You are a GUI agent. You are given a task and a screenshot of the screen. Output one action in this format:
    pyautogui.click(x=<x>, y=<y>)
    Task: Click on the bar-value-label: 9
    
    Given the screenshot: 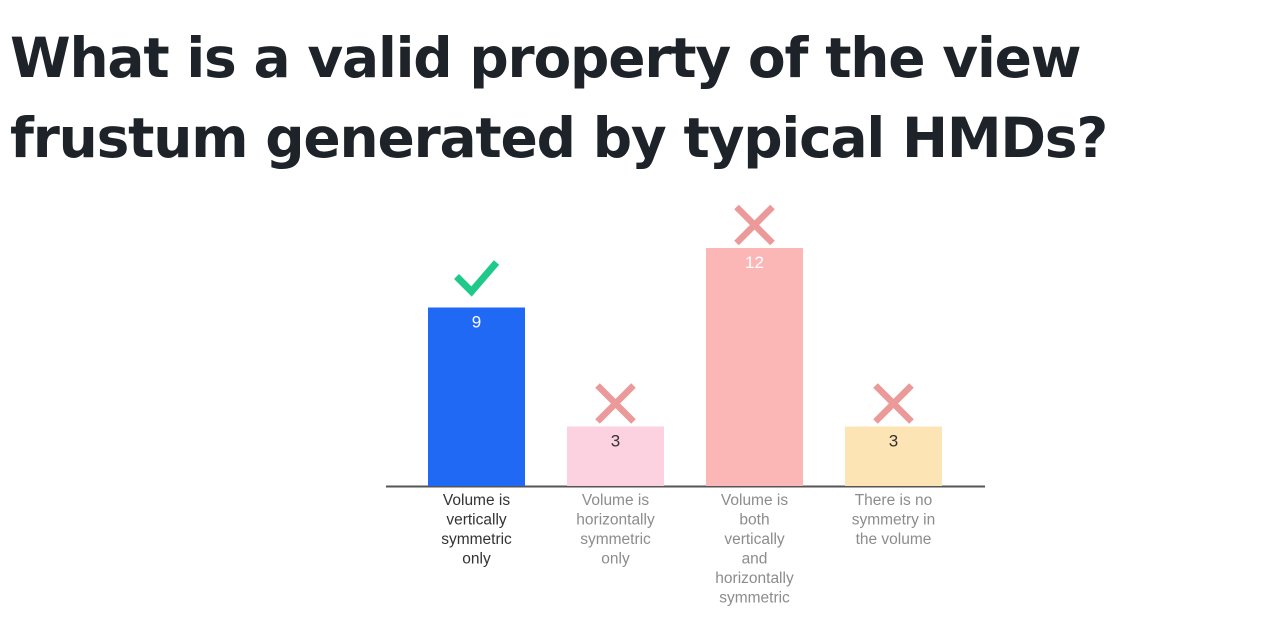 What is the action you would take?
    pyautogui.click(x=476, y=322)
    